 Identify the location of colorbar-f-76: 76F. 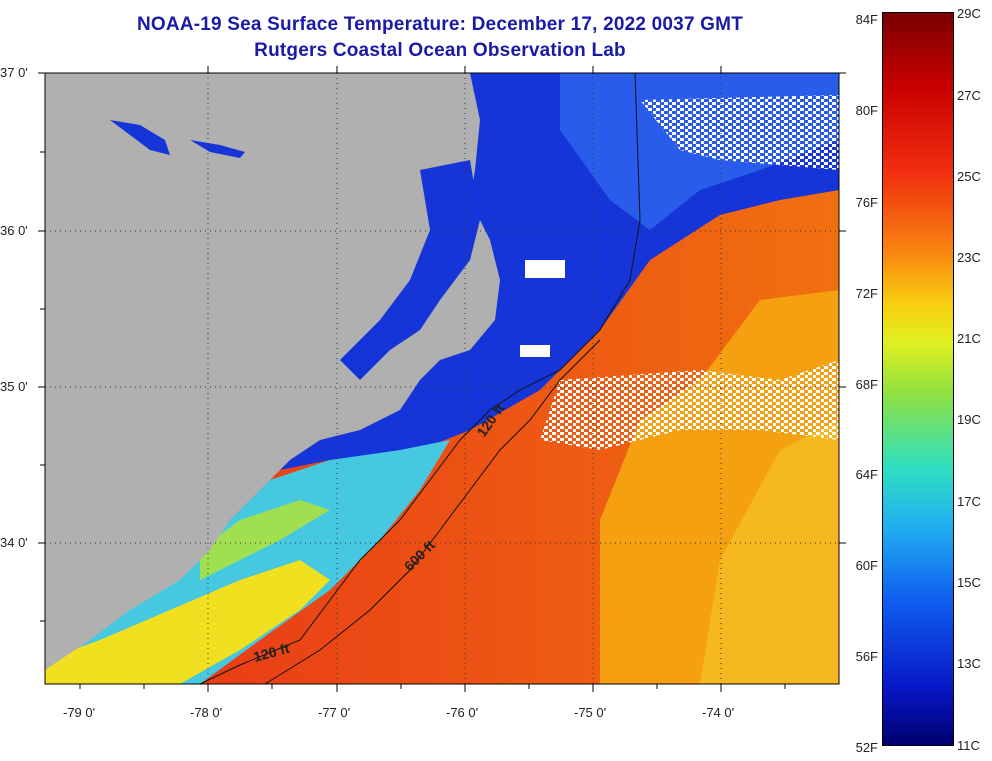
(866, 202).